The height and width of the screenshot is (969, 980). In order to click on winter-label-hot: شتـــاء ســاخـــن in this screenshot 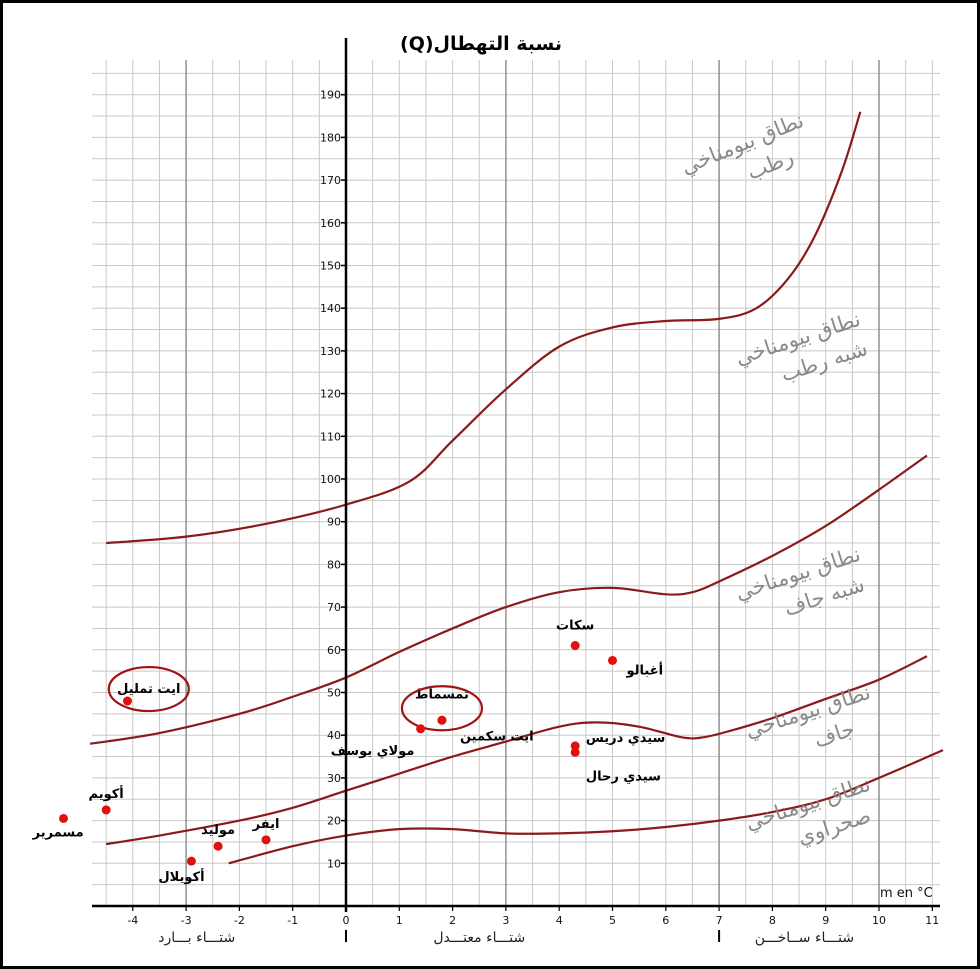, I will do `click(804, 938)`.